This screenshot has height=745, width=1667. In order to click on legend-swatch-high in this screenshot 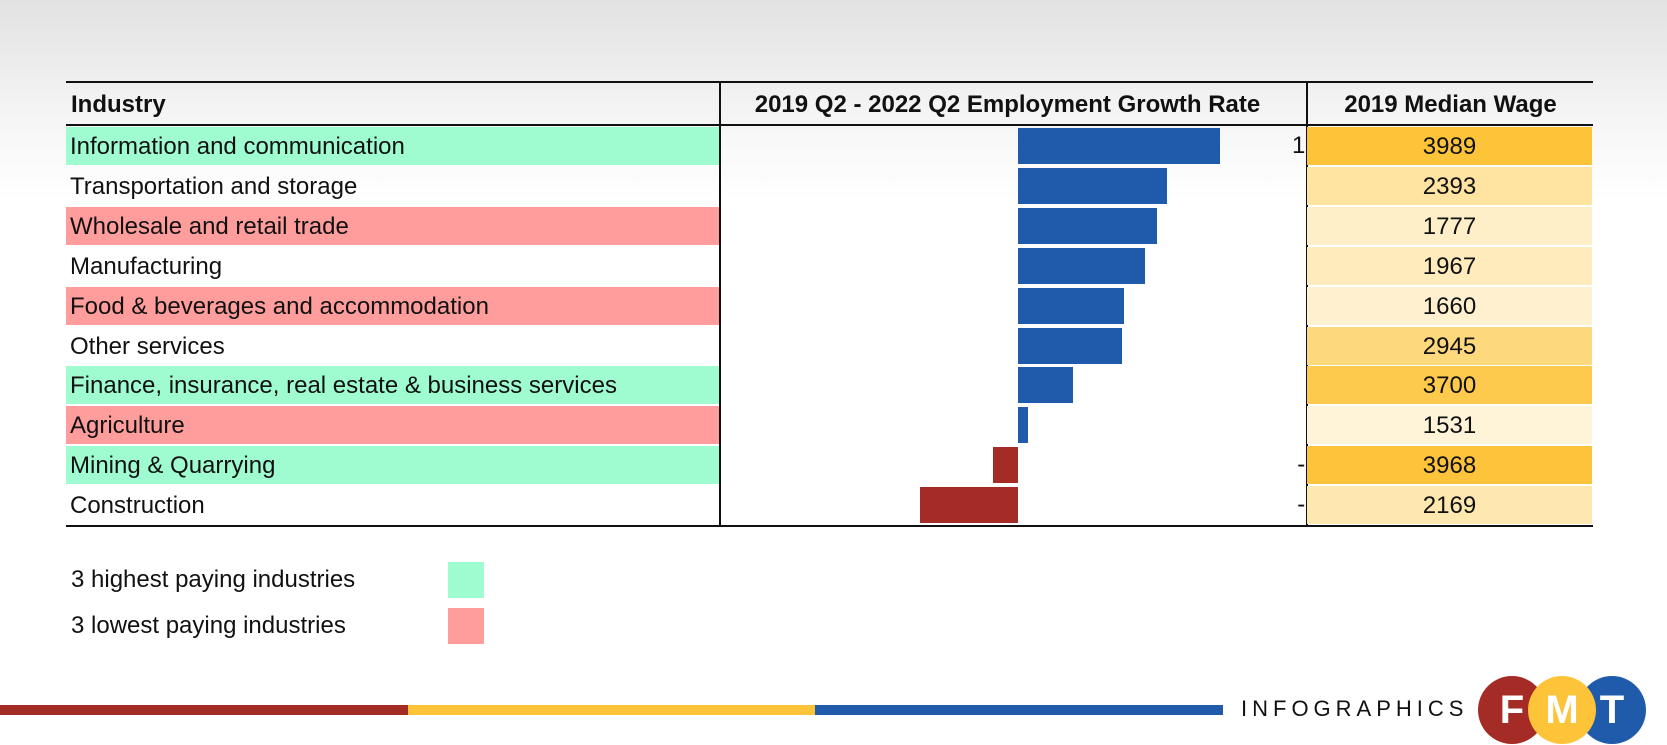, I will do `click(466, 580)`.